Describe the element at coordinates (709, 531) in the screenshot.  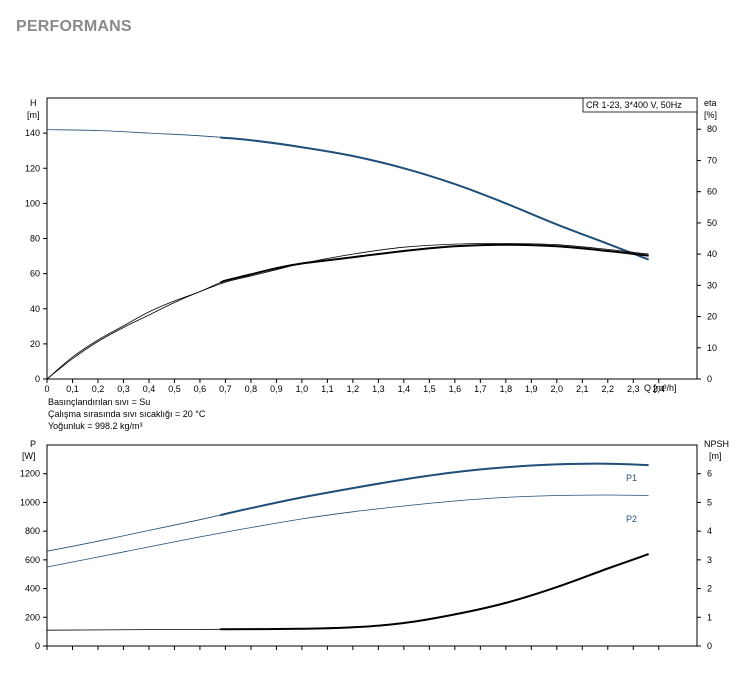
I see `y2-tick-label: 4` at that location.